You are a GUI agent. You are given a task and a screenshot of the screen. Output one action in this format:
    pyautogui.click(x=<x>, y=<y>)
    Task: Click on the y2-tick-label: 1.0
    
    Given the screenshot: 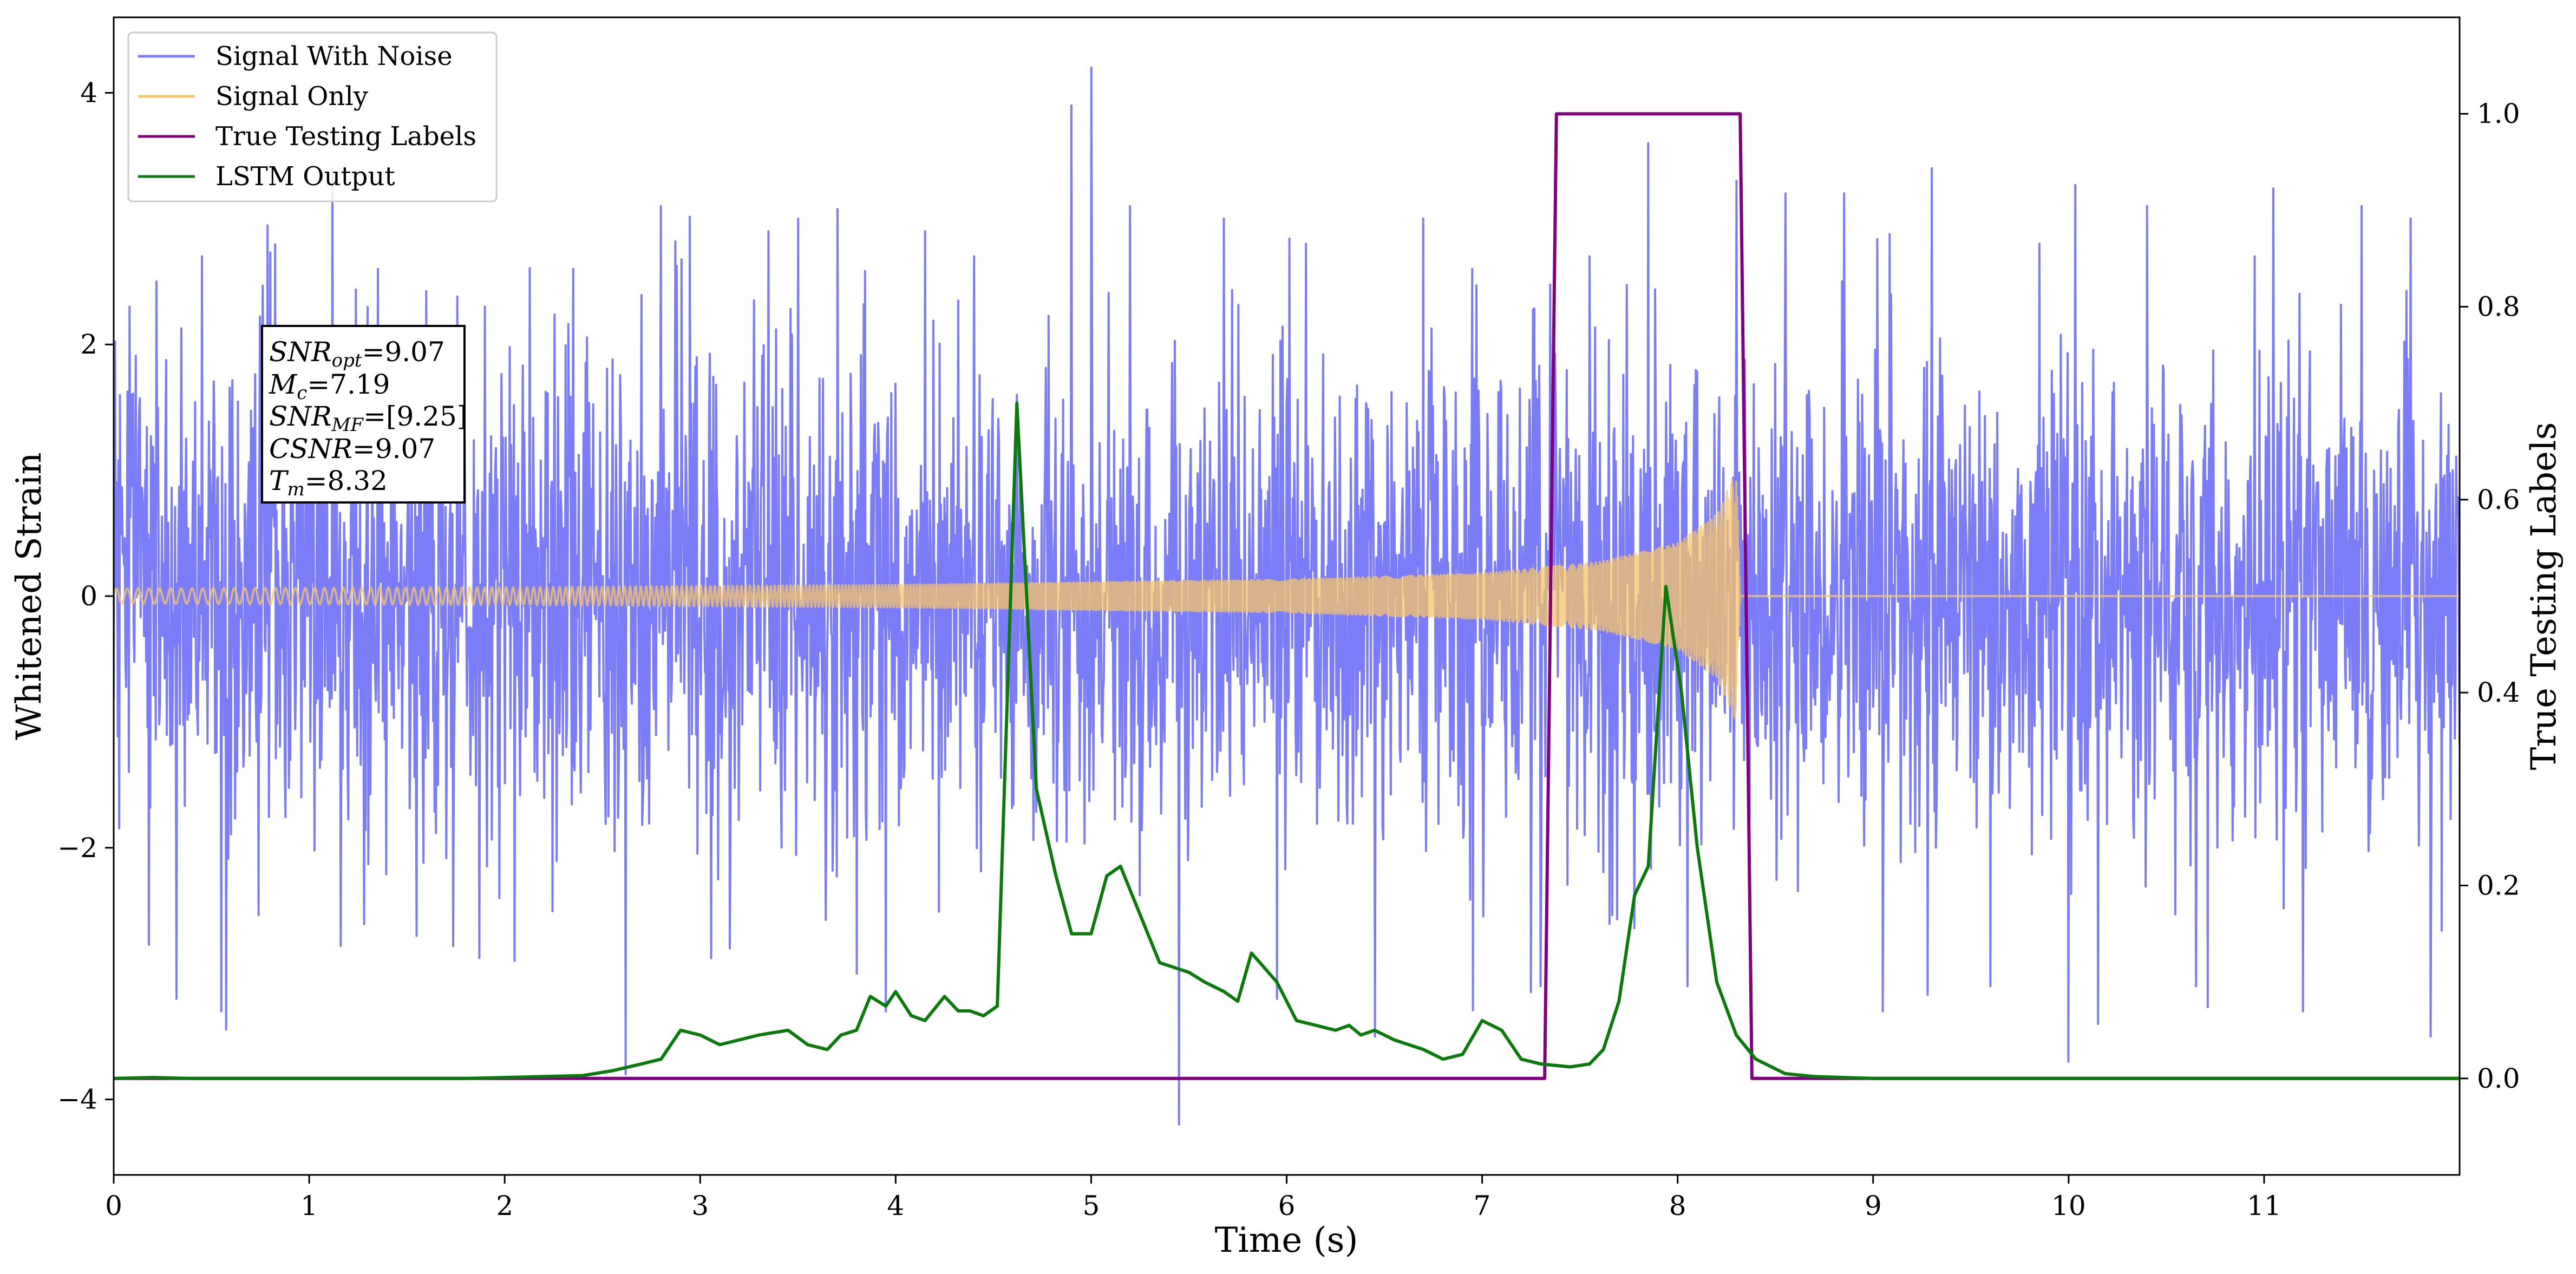 What is the action you would take?
    pyautogui.click(x=2498, y=113)
    